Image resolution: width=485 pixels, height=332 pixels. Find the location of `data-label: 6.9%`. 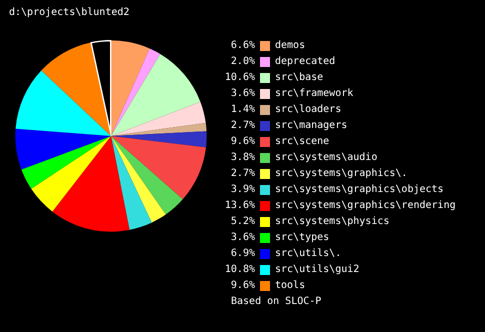

data-label: 6.9% is located at coordinates (242, 254).